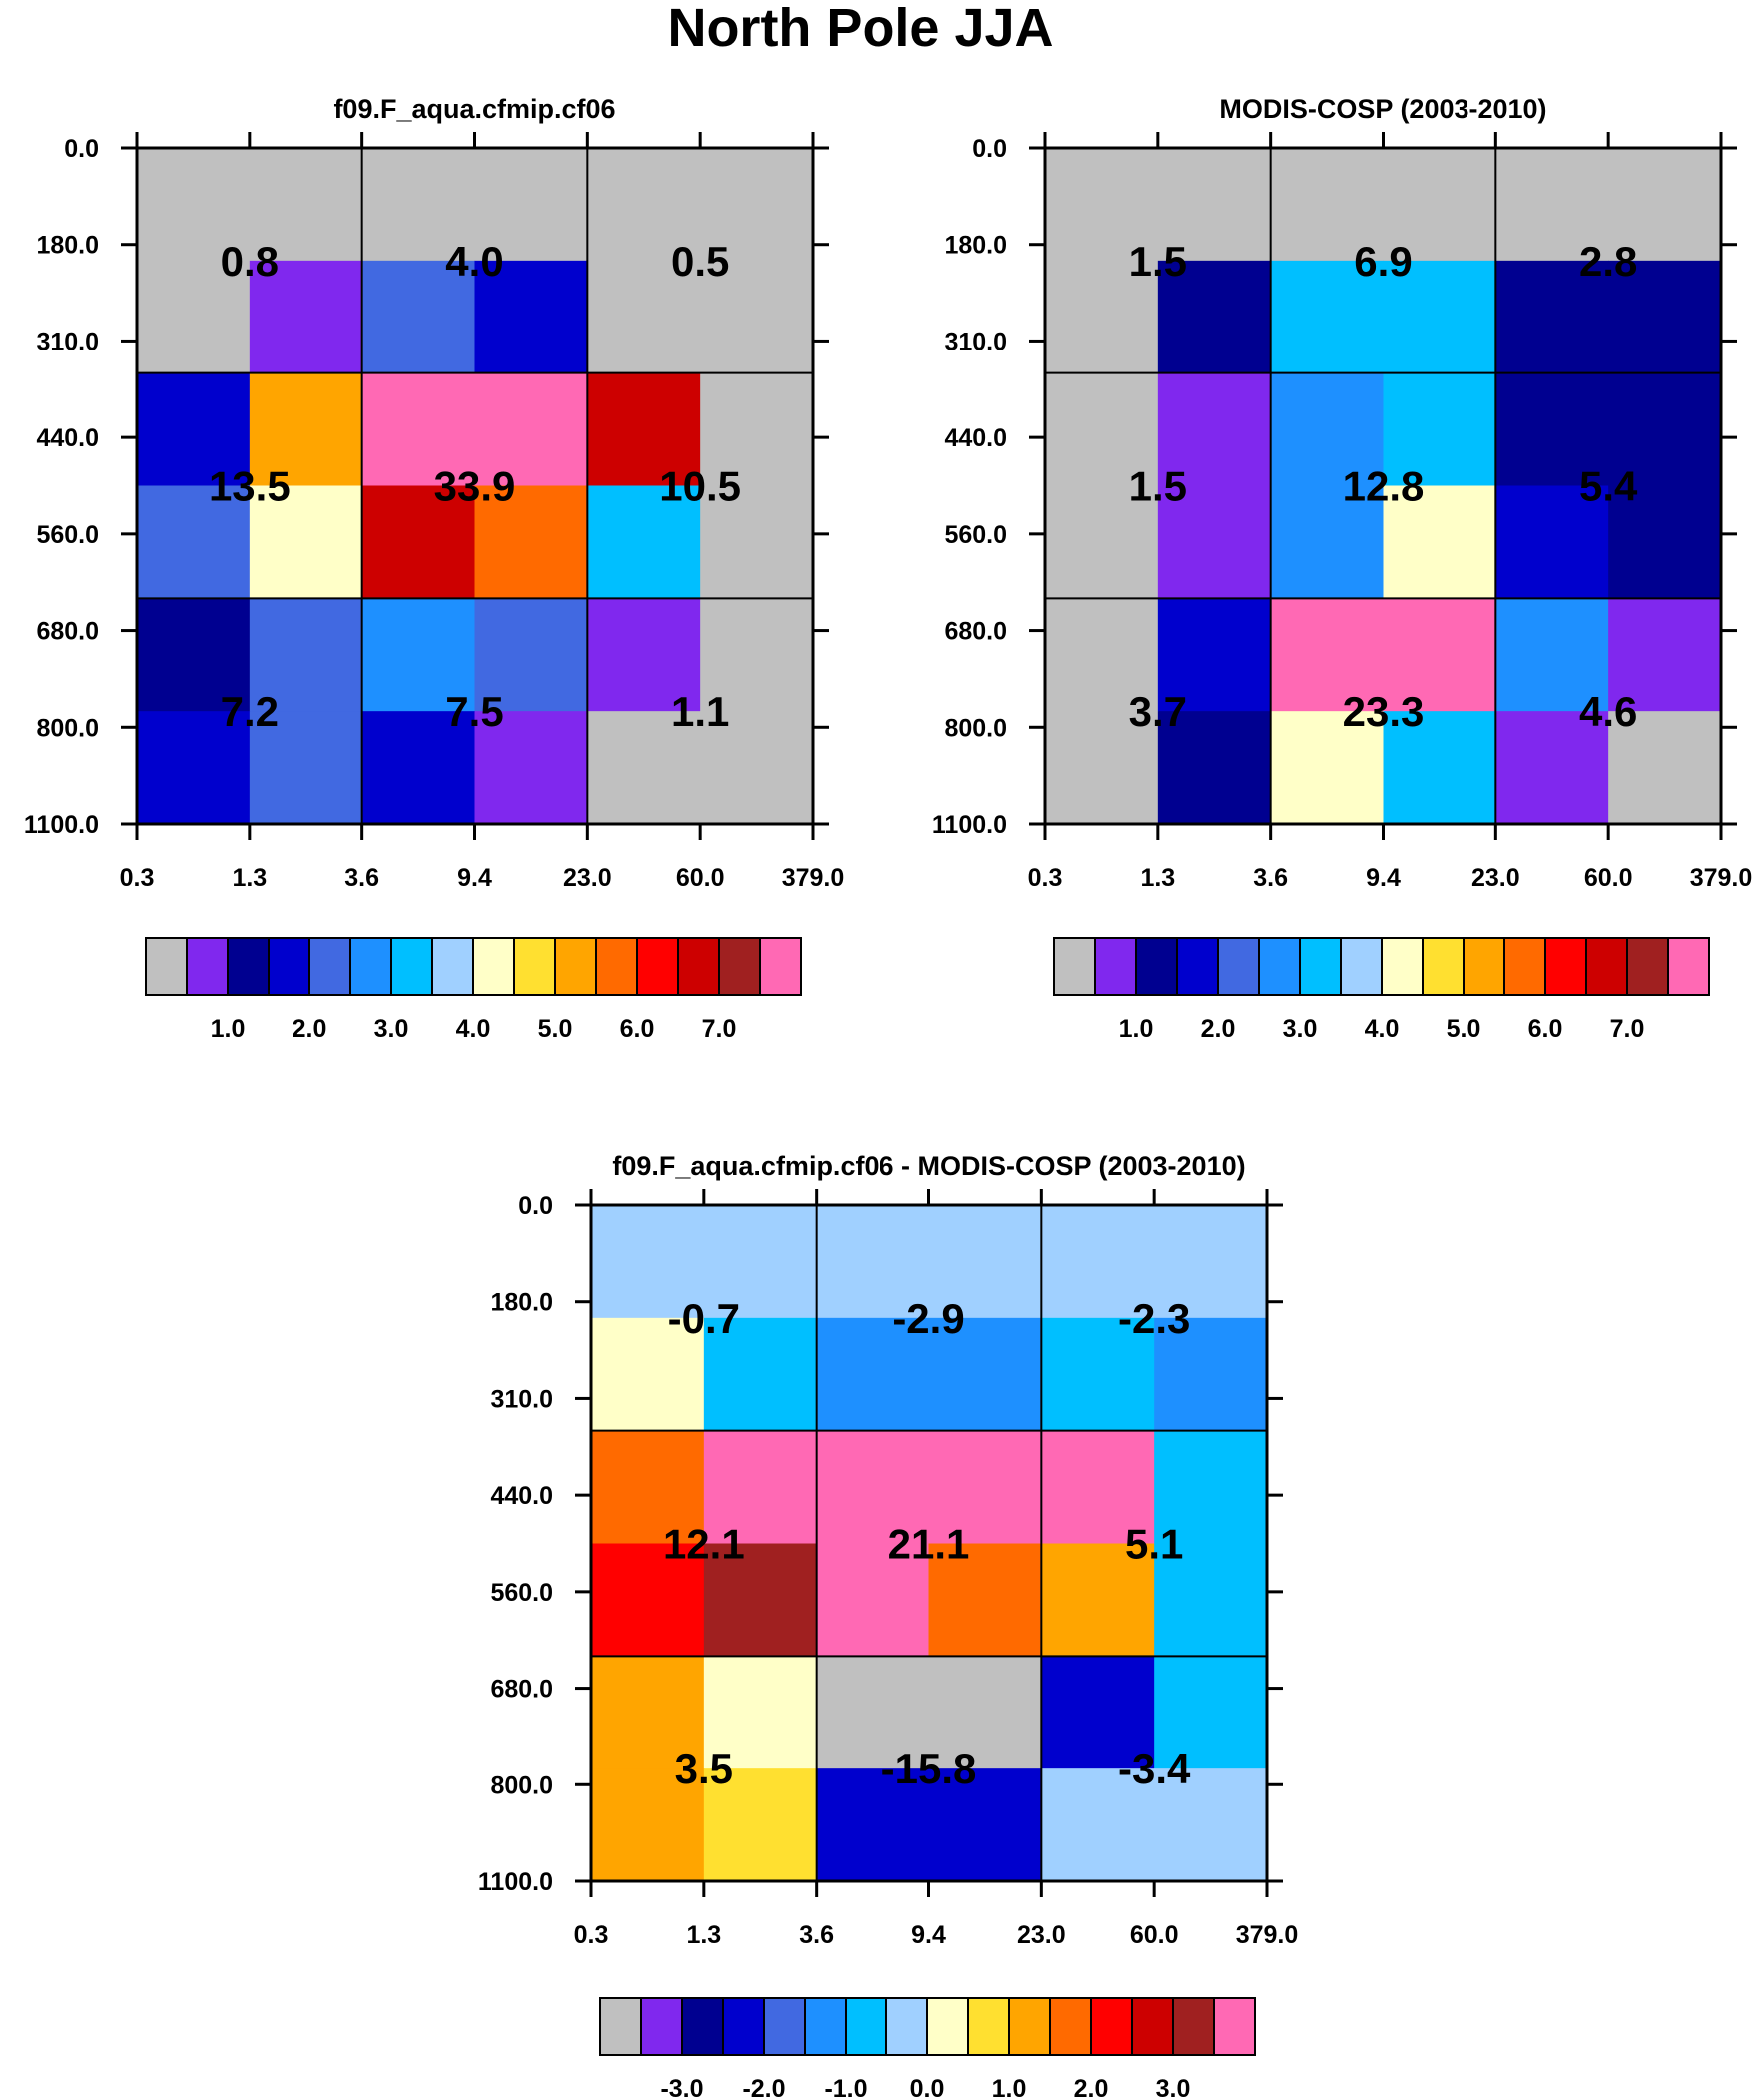 The width and height of the screenshot is (1760, 2100). Describe the element at coordinates (927, 2087) in the screenshot. I see `colorbar-label: 0.0` at that location.